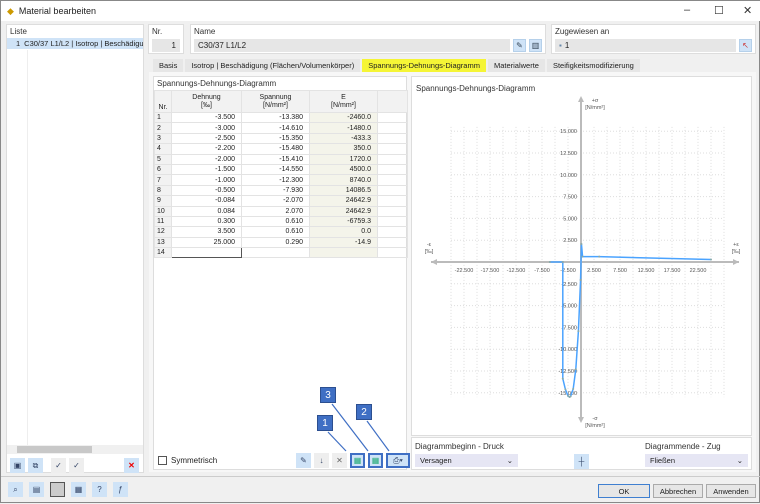  Describe the element at coordinates (595, 101) in the screenshot. I see `y-pos-label: +σ` at that location.